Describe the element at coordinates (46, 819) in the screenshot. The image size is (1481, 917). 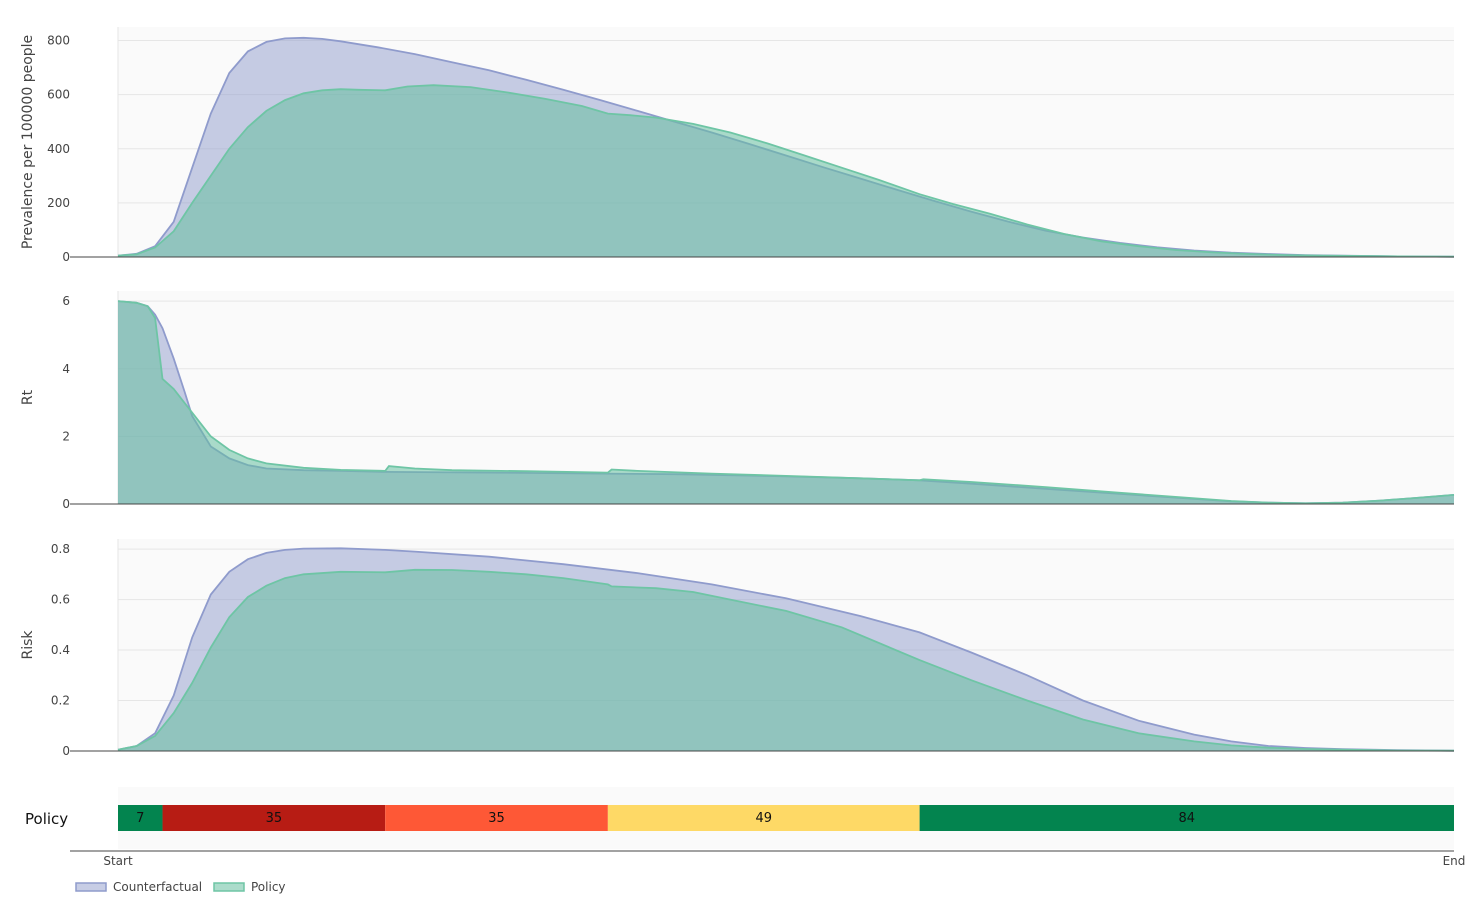
I see `policy-title: Policy` at that location.